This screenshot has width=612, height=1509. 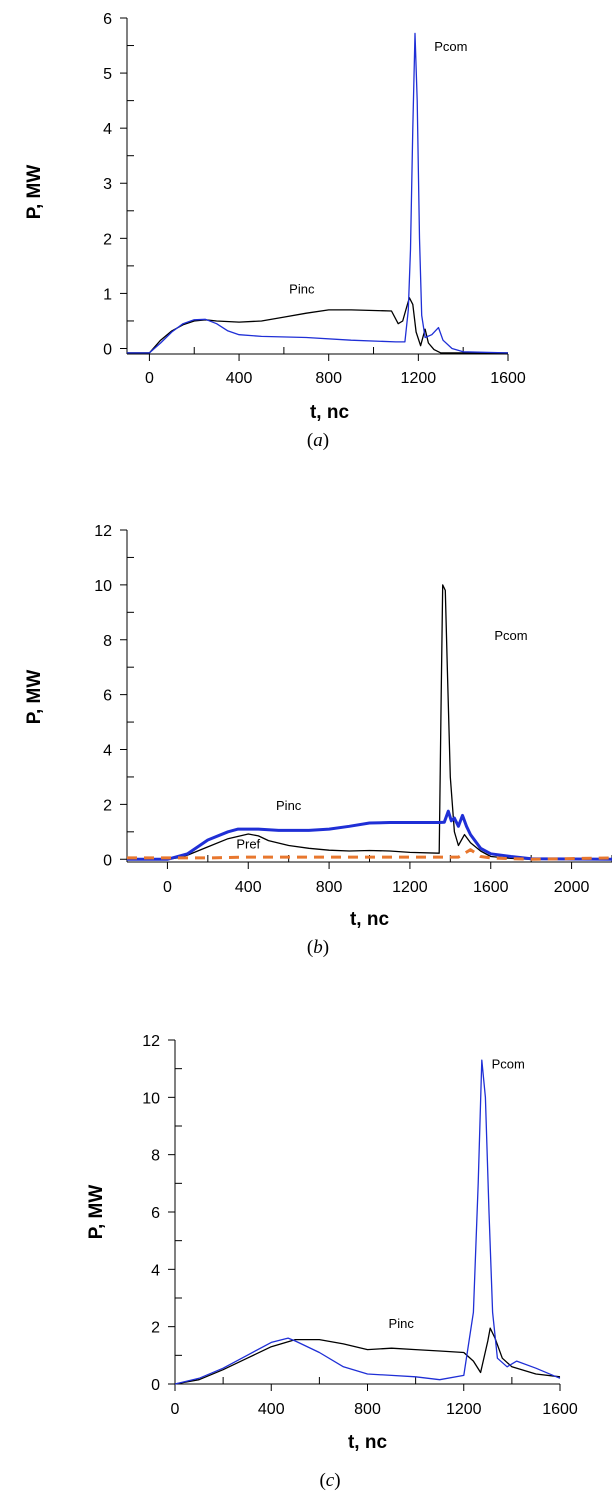 What do you see at coordinates (107, 74) in the screenshot?
I see `y-tick-label: 5` at bounding box center [107, 74].